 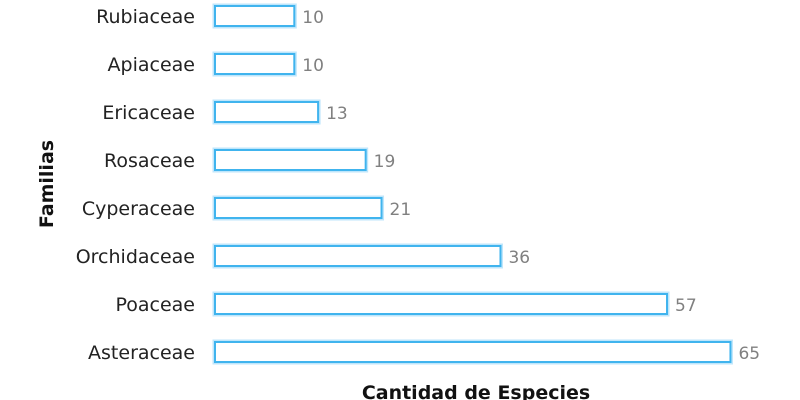 What do you see at coordinates (476, 391) in the screenshot?
I see `x-axis-title: Cantidad de Especies` at bounding box center [476, 391].